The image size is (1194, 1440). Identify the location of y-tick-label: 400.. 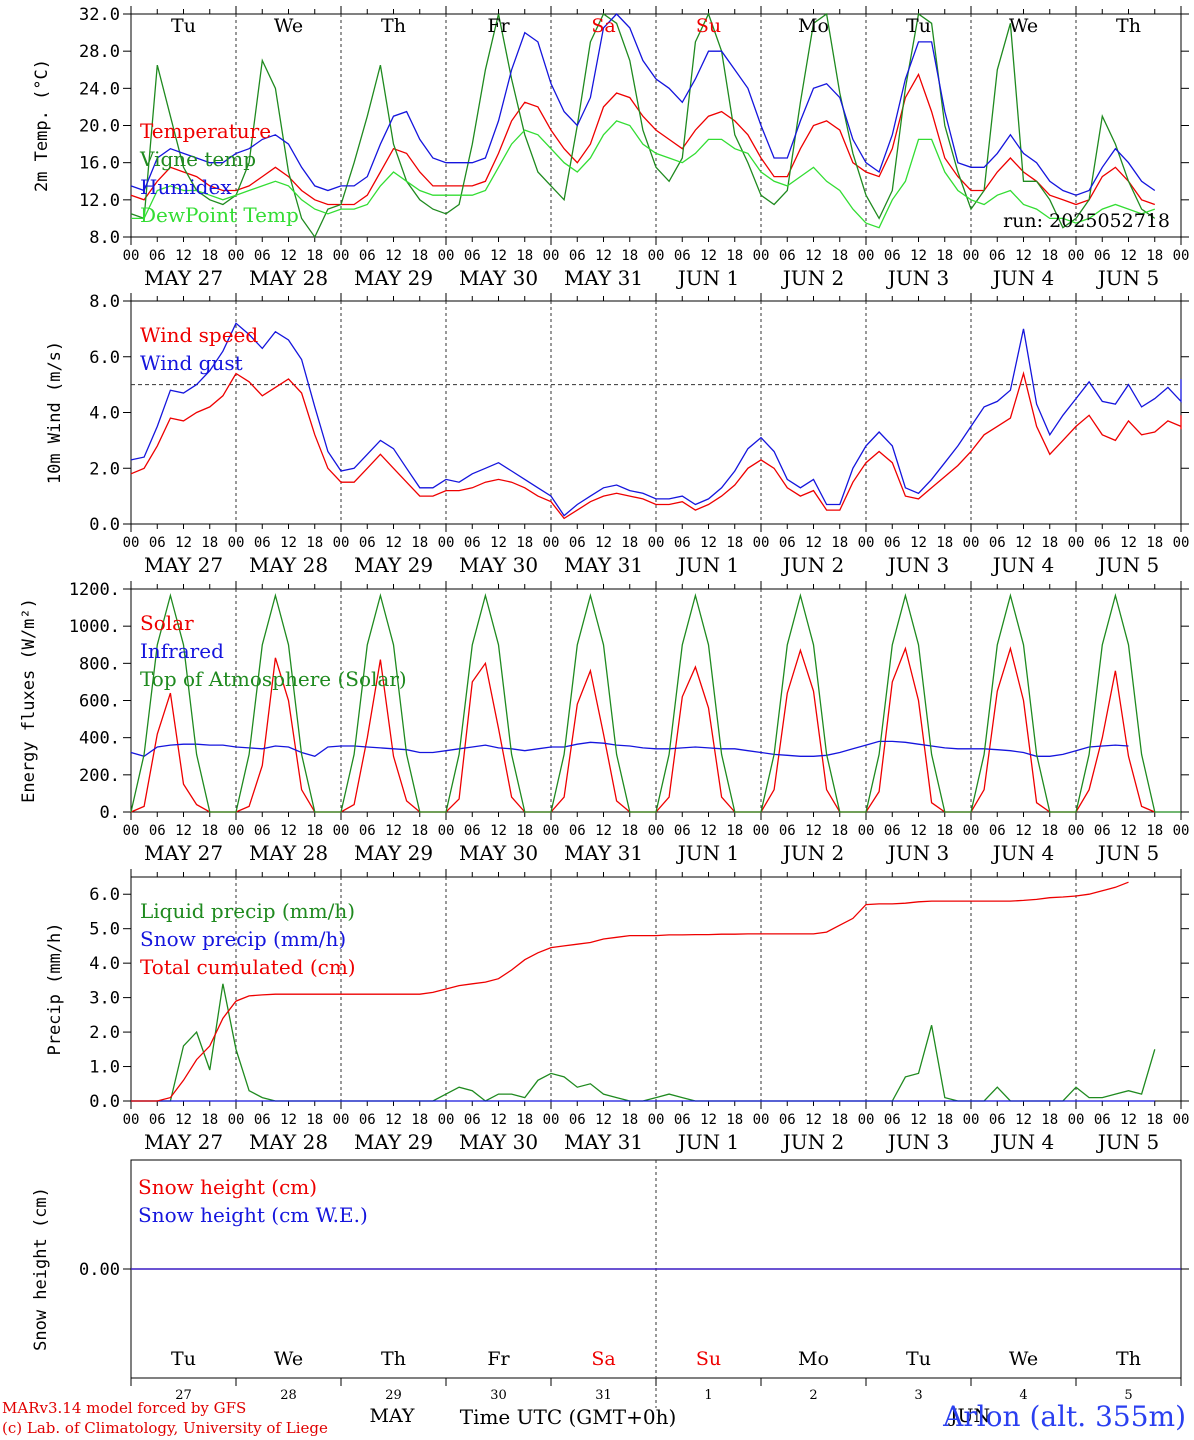
(99, 739).